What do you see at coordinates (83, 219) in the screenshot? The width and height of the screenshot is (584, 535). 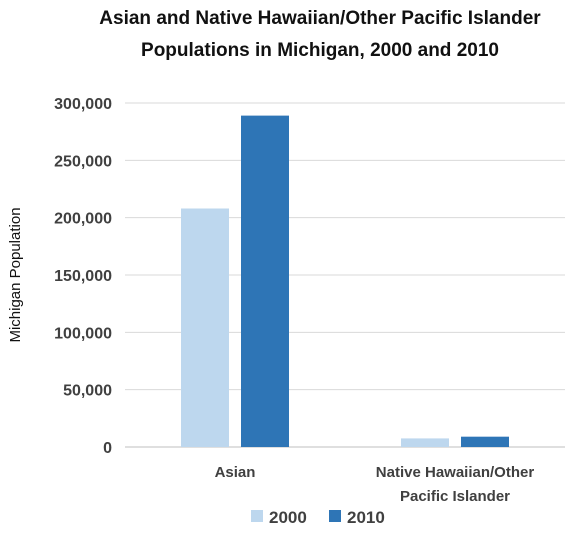 I see `y-tick-label: 200,000` at bounding box center [83, 219].